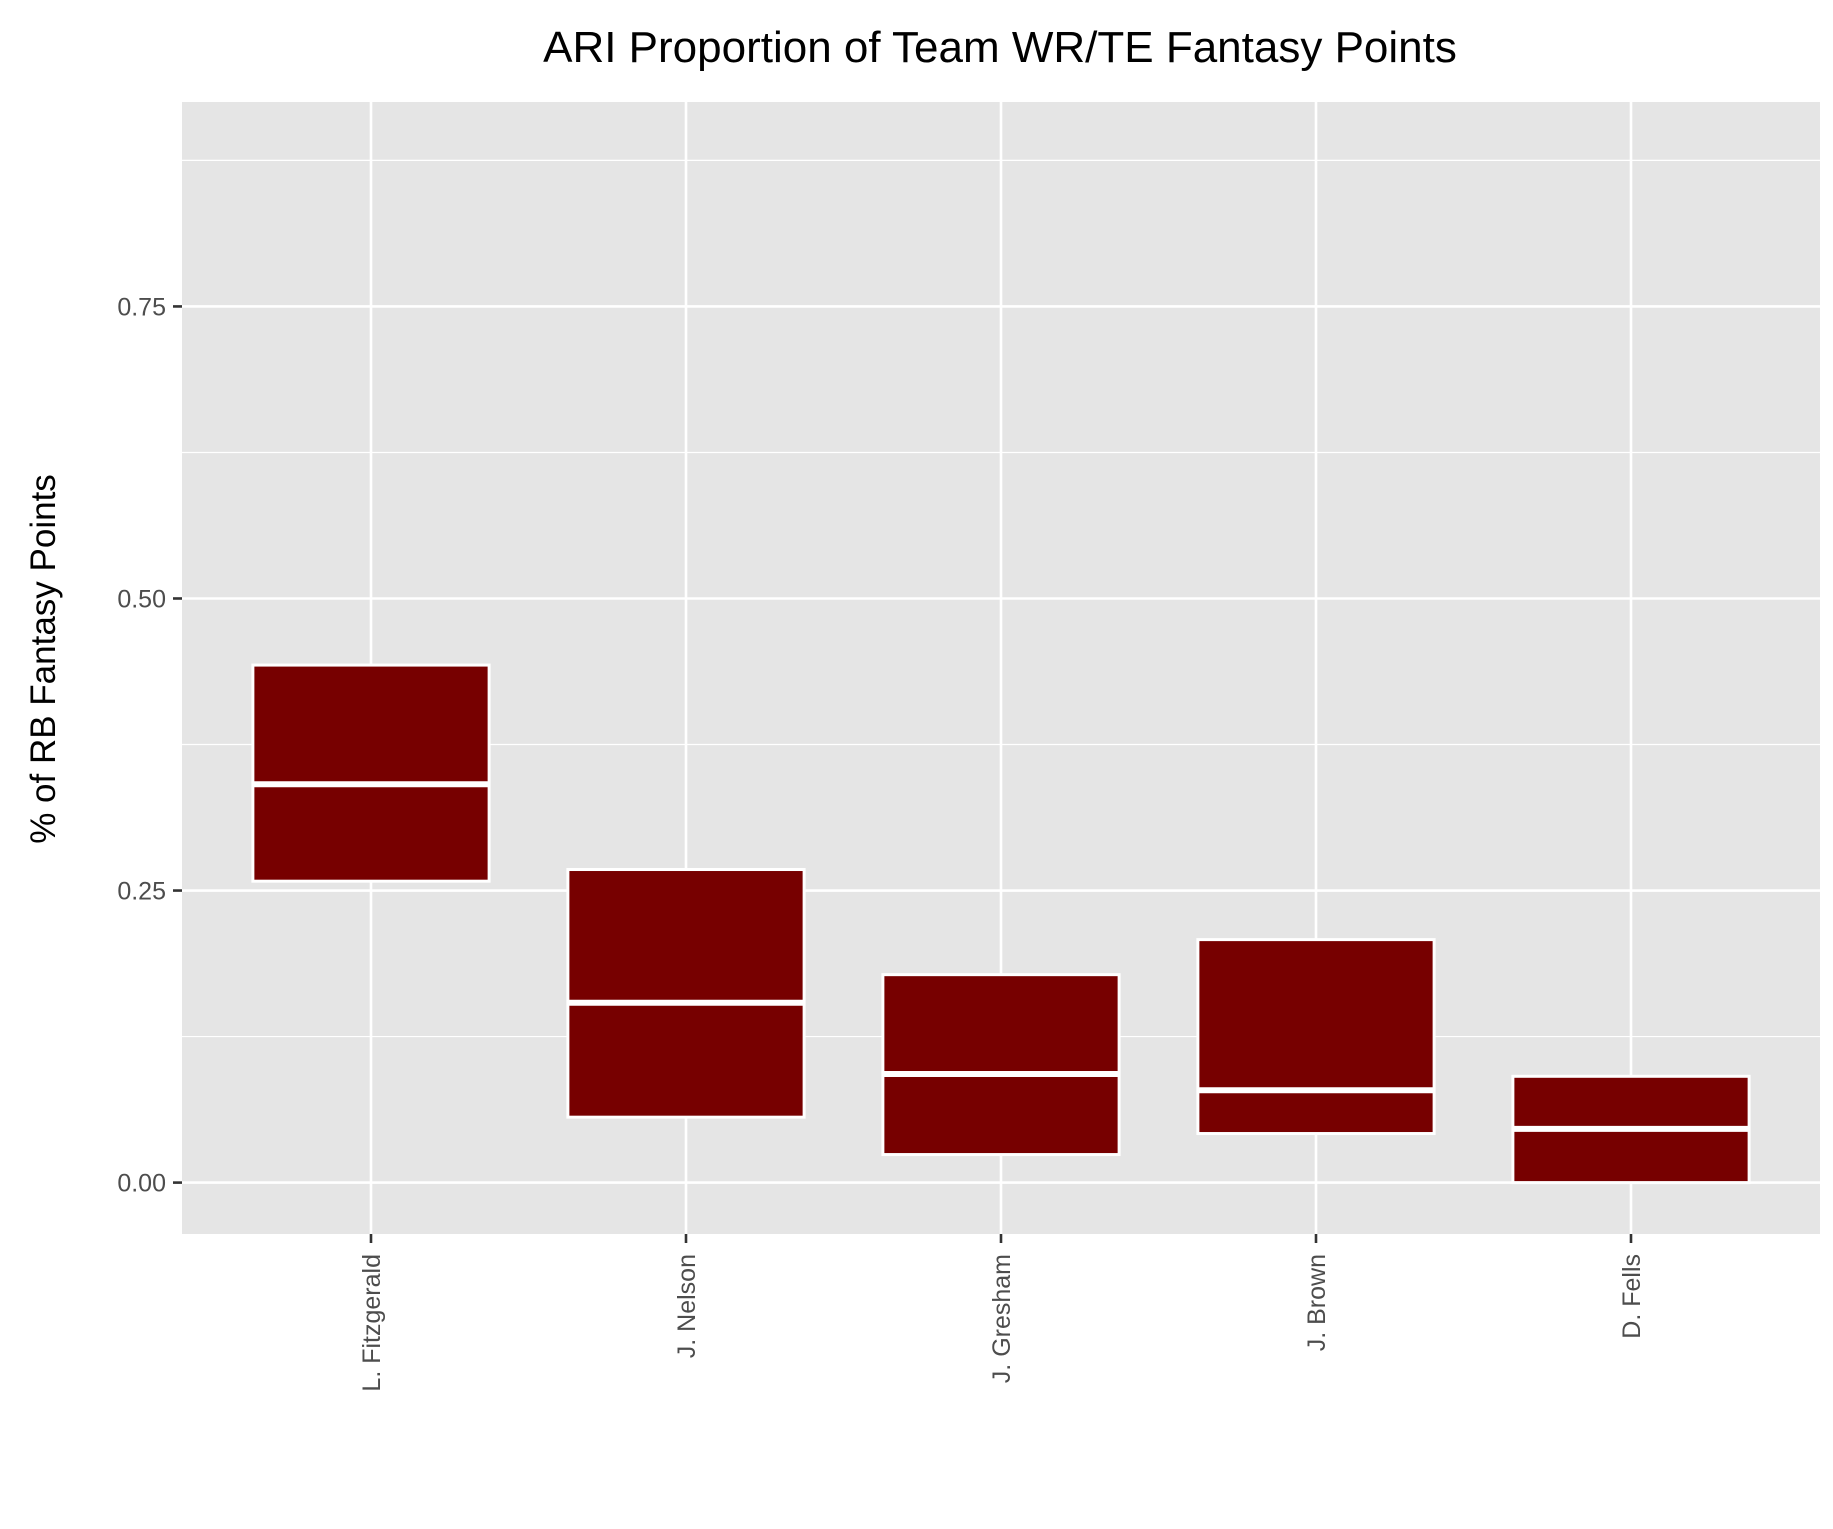 The image size is (1833, 1529). I want to click on y-tick-label: 0.75, so click(141, 307).